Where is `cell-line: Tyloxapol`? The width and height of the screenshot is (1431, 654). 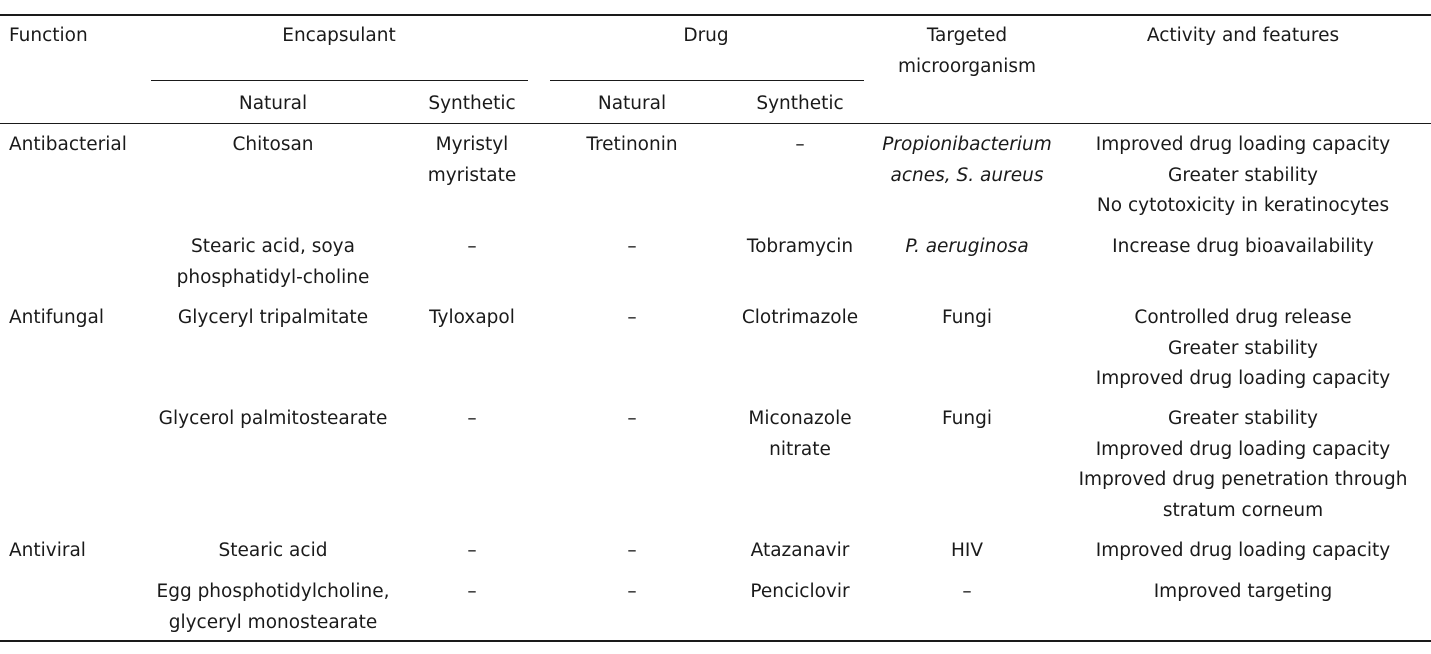
cell-line: Tyloxapol is located at coordinates (472, 317).